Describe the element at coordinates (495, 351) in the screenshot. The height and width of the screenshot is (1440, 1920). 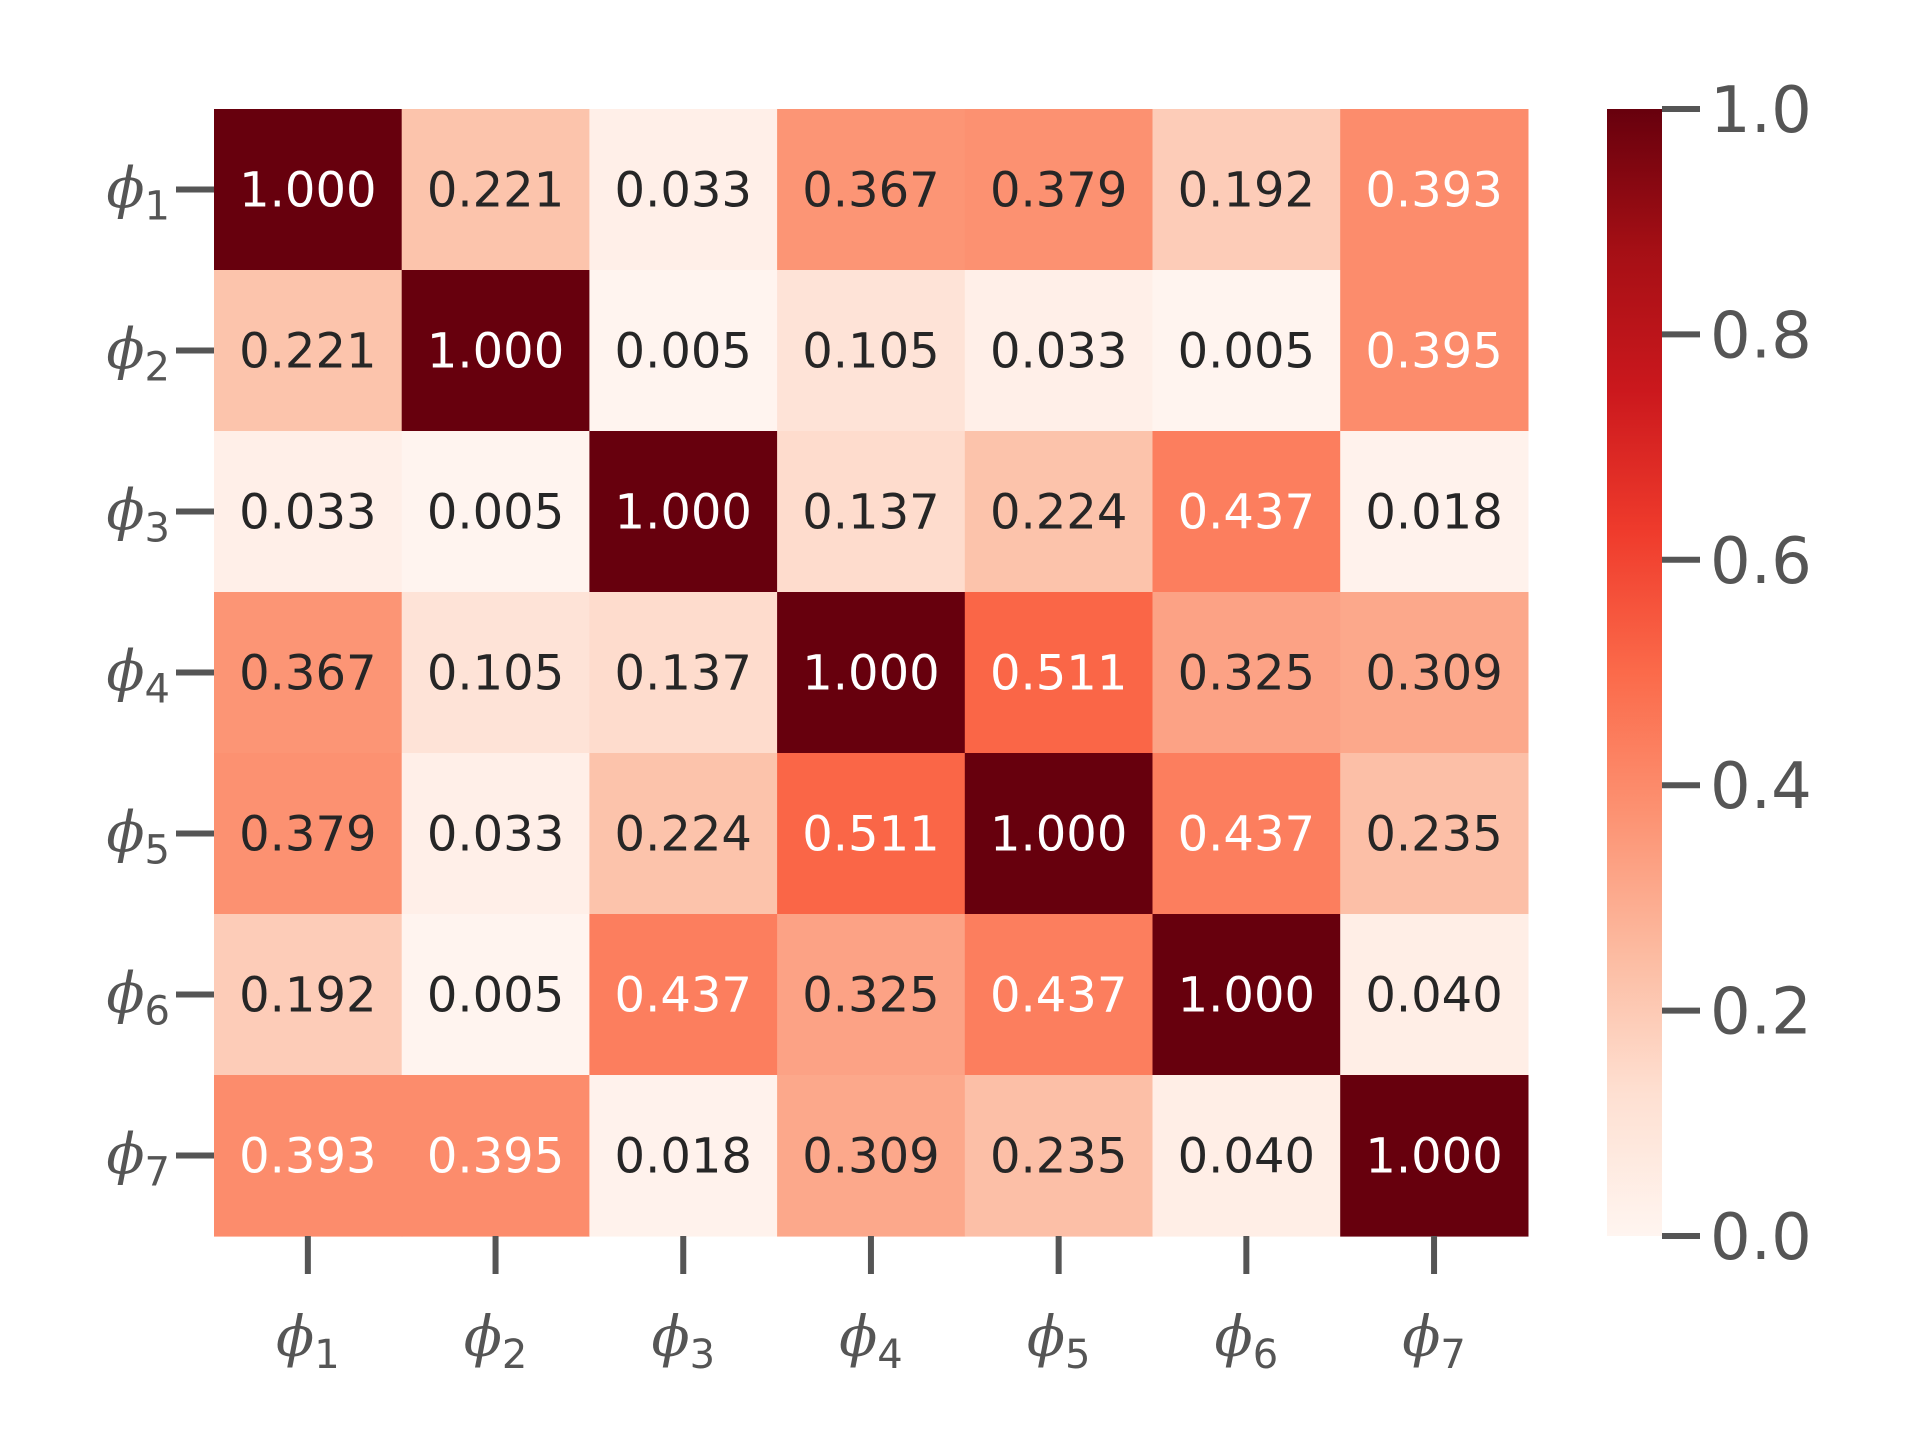
I see `heatmap-cell-r2-c2` at that location.